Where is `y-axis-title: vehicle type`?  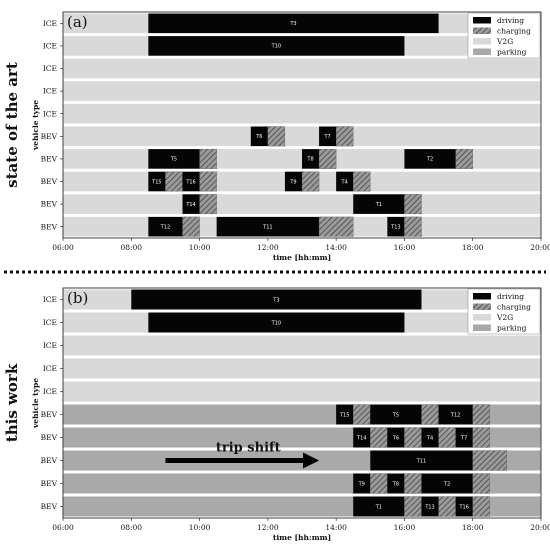
y-axis-title: vehicle type is located at coordinates (35, 125).